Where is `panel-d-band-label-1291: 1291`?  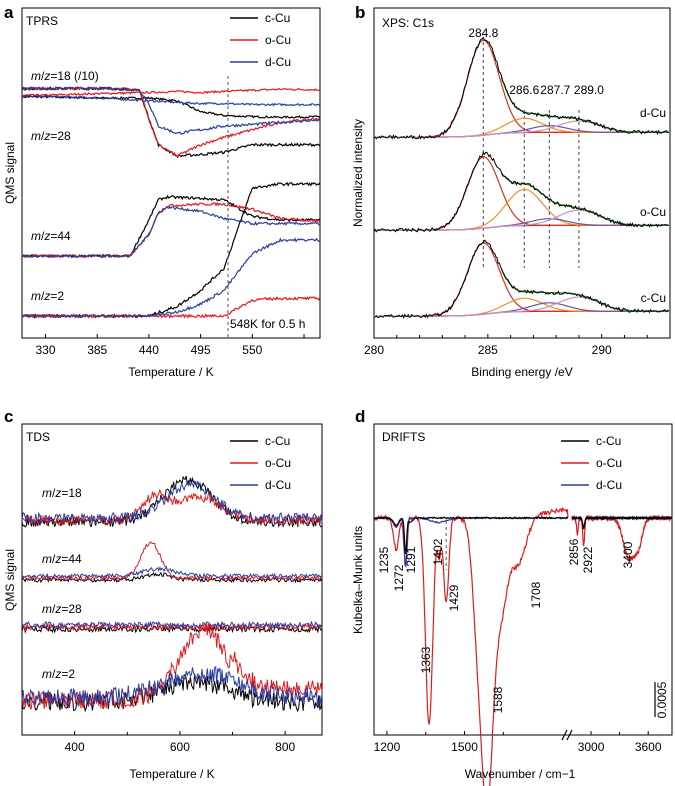 panel-d-band-label-1291: 1291 is located at coordinates (411, 559).